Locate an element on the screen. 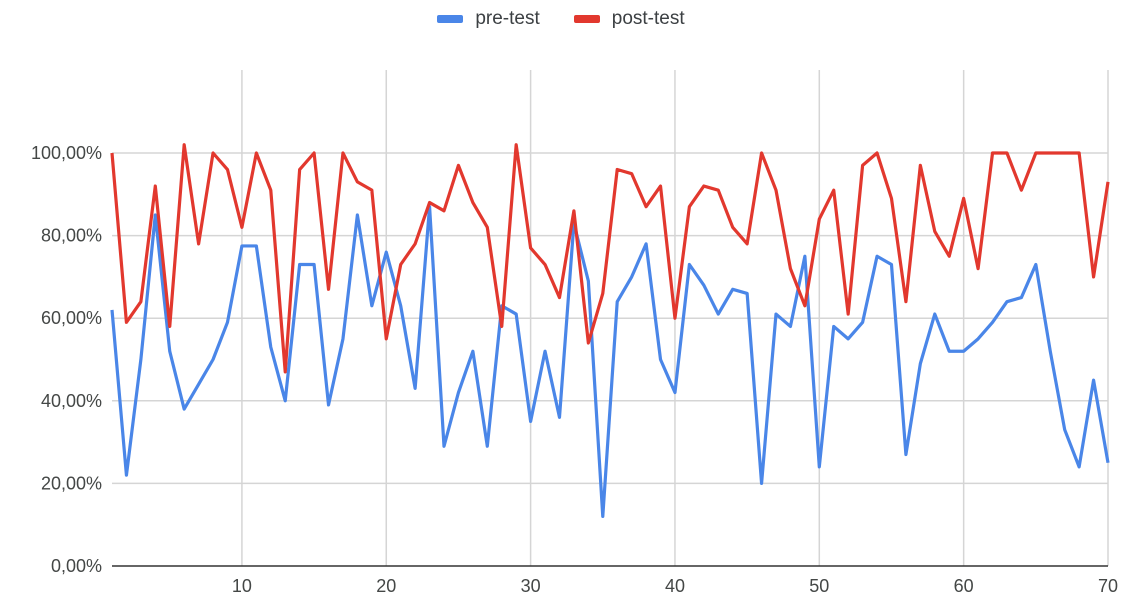 Image resolution: width=1122 pixels, height=599 pixels. x-tick-label: 10 is located at coordinates (242, 586).